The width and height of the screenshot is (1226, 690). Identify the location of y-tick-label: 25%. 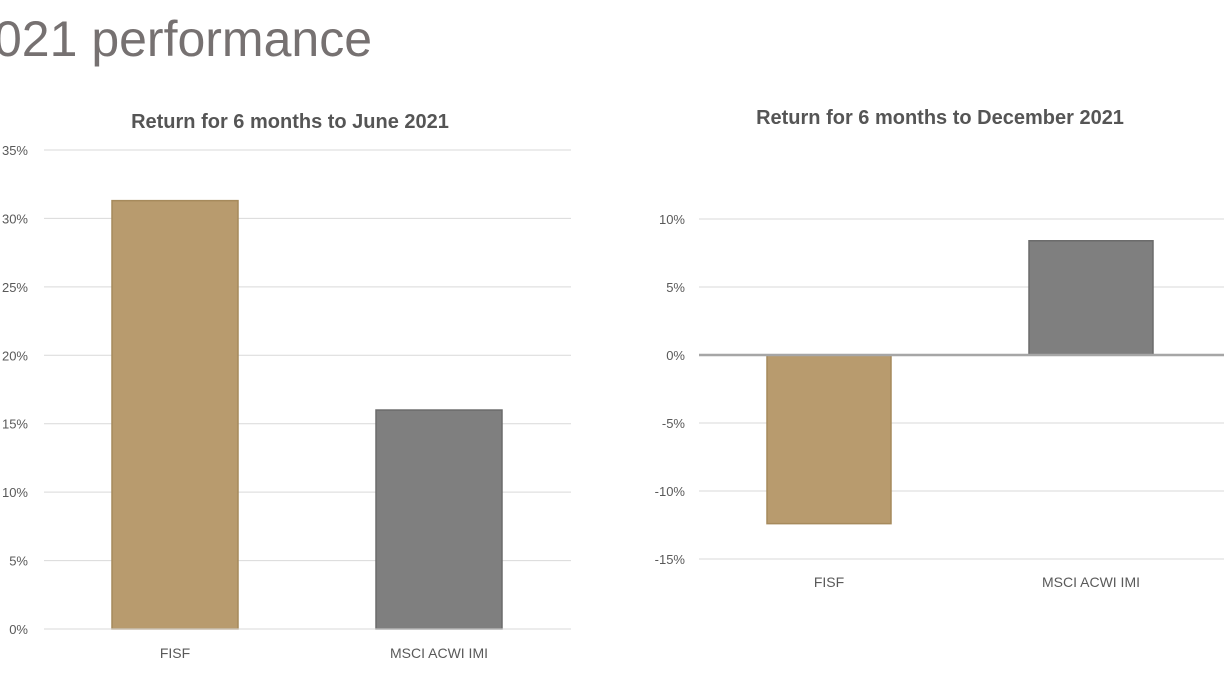
(15, 287).